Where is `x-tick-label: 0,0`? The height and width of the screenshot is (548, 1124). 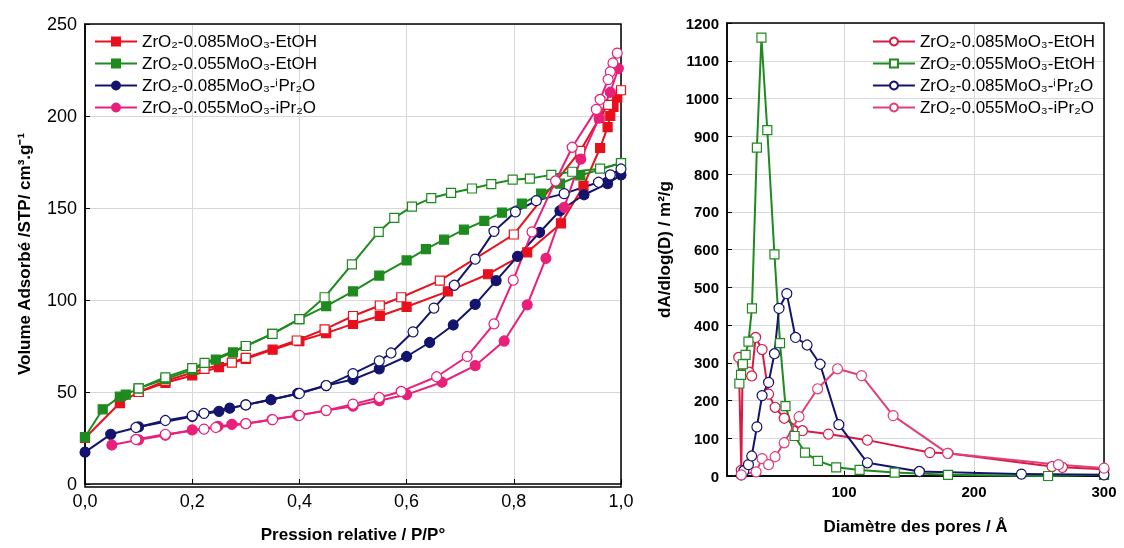
x-tick-label: 0,0 is located at coordinates (85, 501).